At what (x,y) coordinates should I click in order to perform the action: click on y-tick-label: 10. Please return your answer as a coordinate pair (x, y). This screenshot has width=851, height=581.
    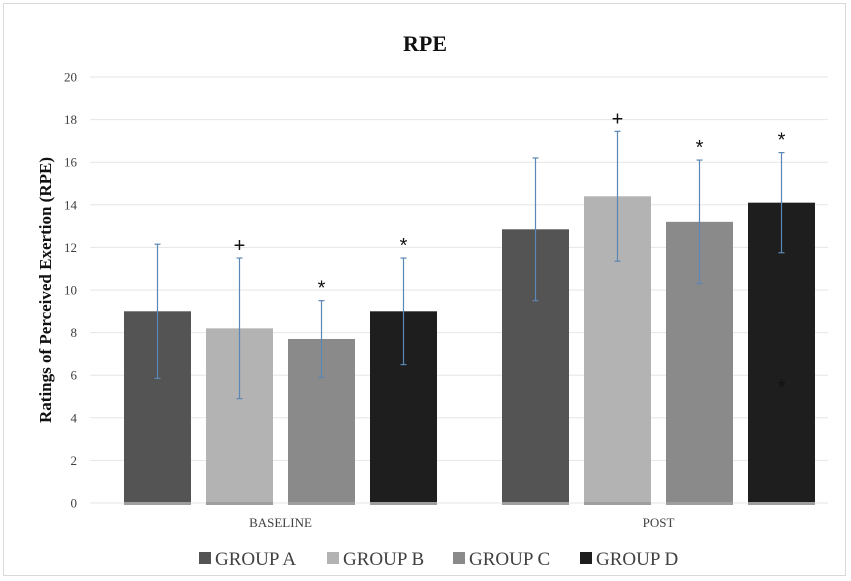
    Looking at the image, I should click on (70, 290).